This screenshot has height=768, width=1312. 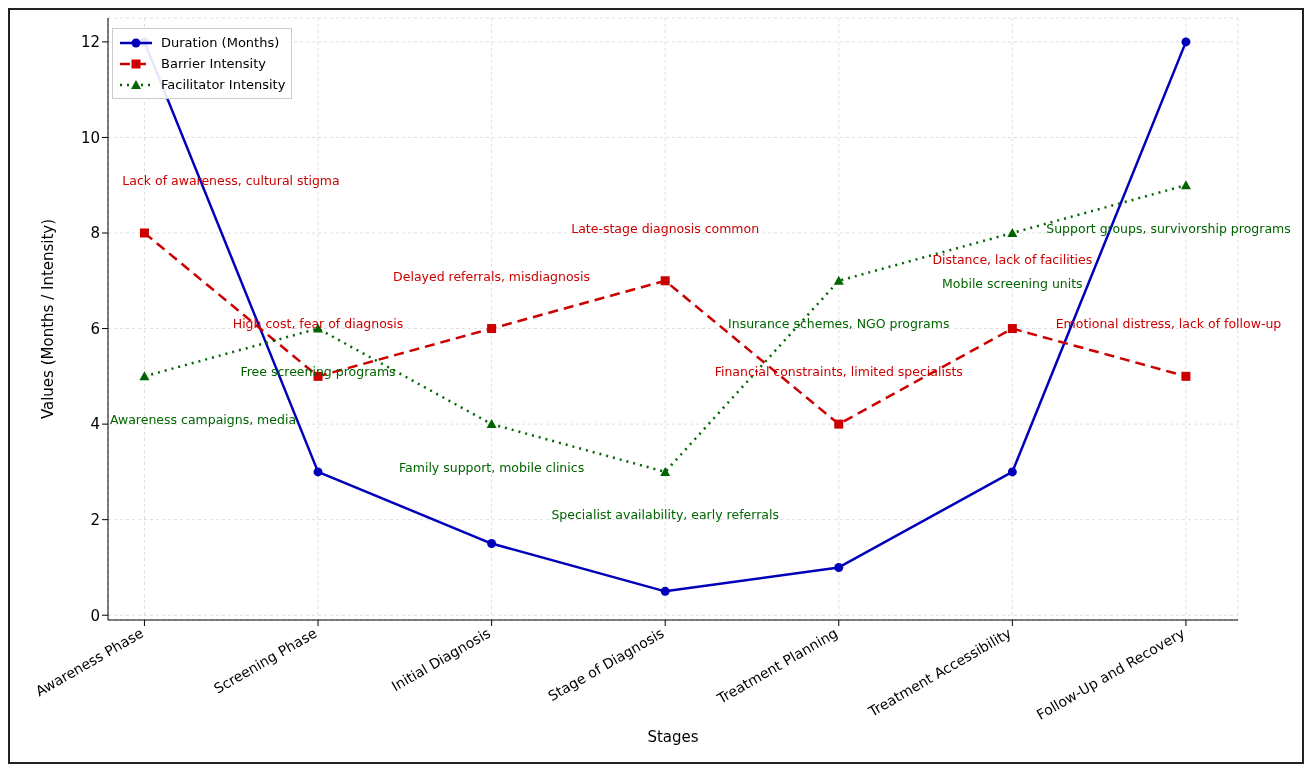 What do you see at coordinates (95, 519) in the screenshot?
I see `y-tick-label: 2` at bounding box center [95, 519].